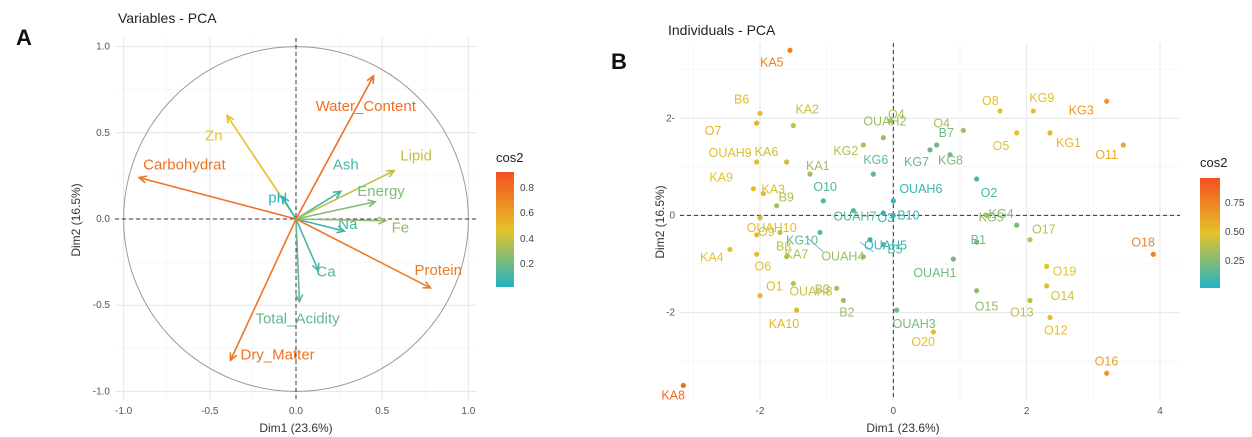 The width and height of the screenshot is (1252, 437). What do you see at coordinates (527, 213) in the screenshot?
I see `panel-a-legend-tick: 0.6` at bounding box center [527, 213].